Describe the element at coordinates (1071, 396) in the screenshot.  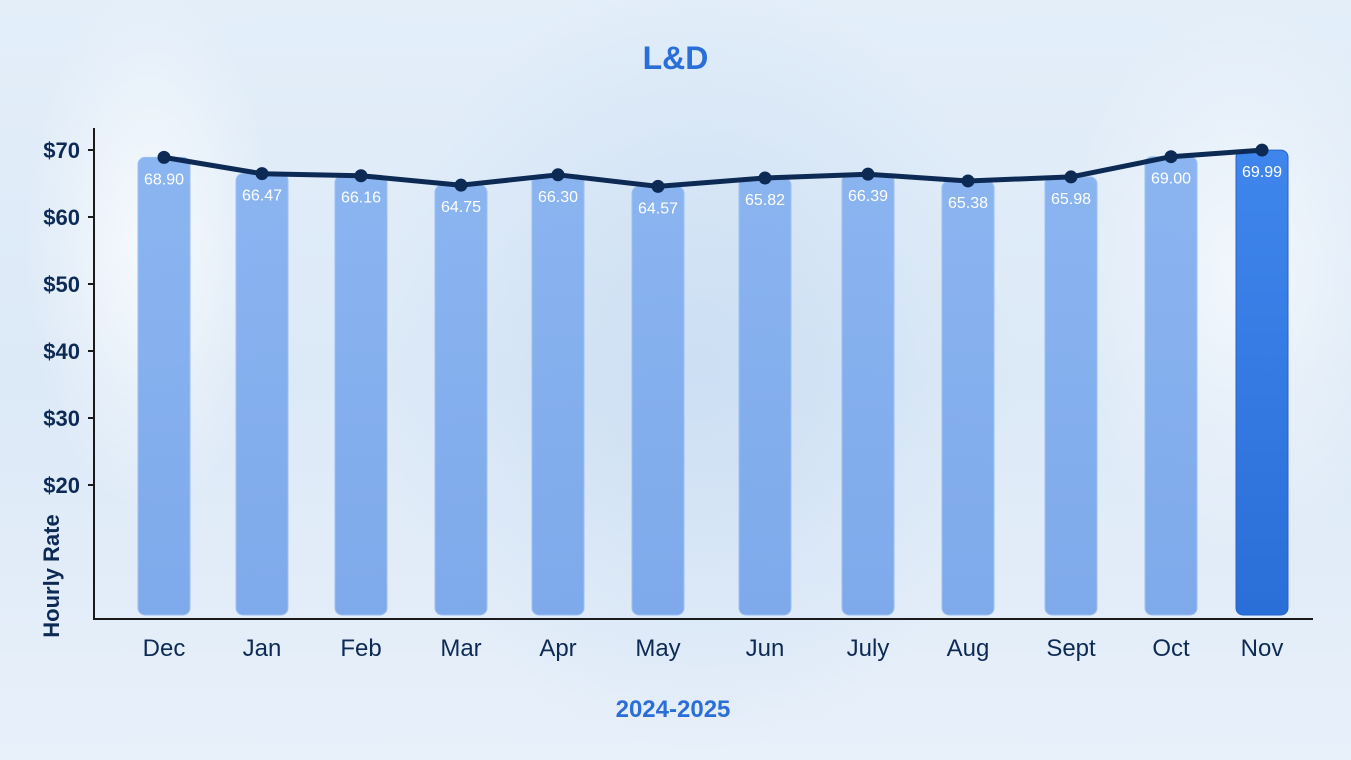
I see `bar-sept` at that location.